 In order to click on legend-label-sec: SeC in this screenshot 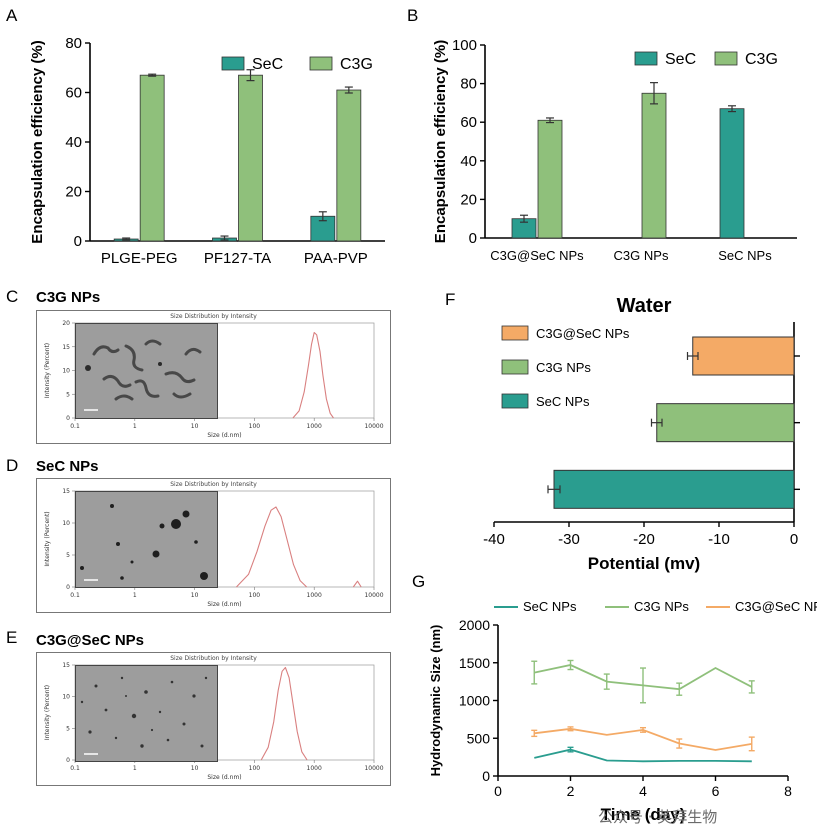, I will do `click(680, 59)`.